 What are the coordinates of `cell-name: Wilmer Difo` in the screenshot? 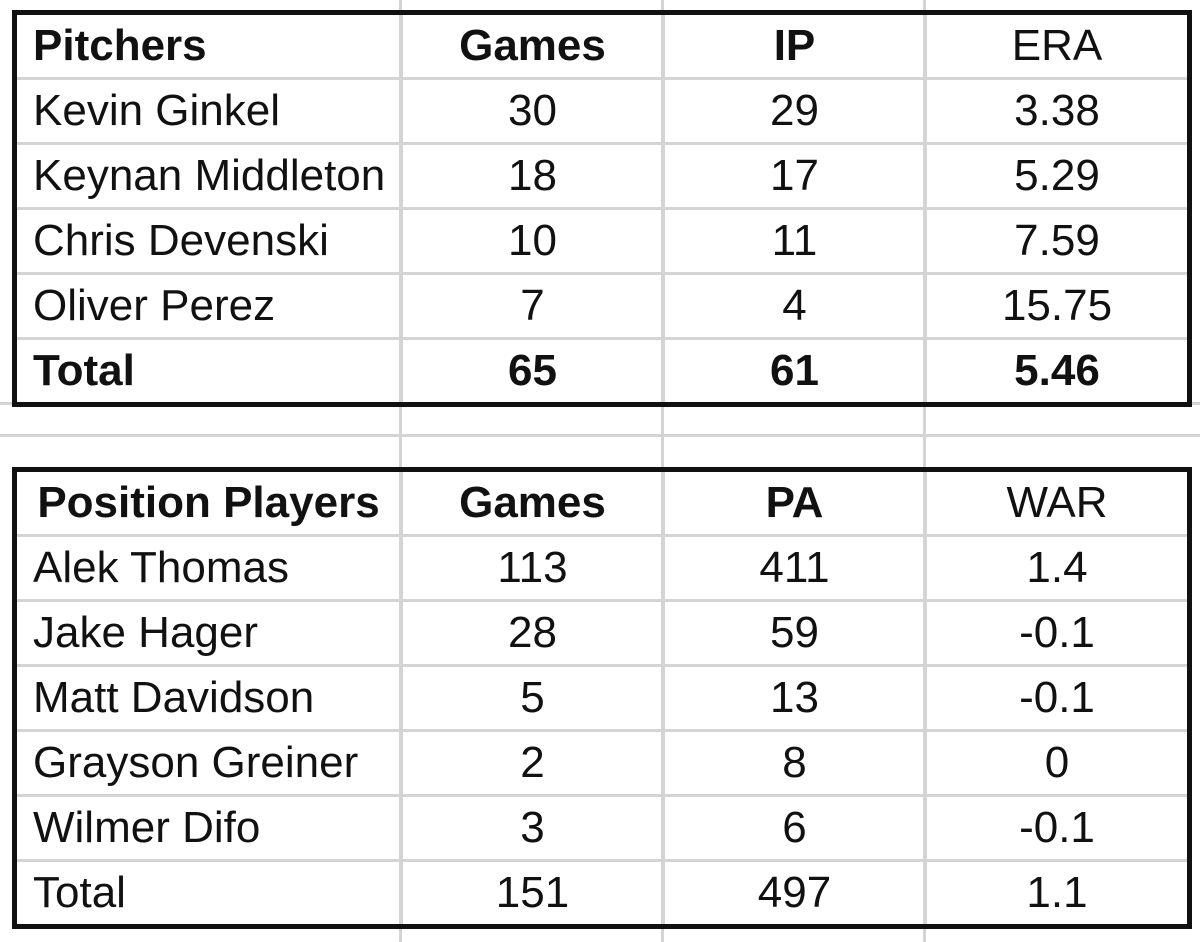 It's located at (208, 827).